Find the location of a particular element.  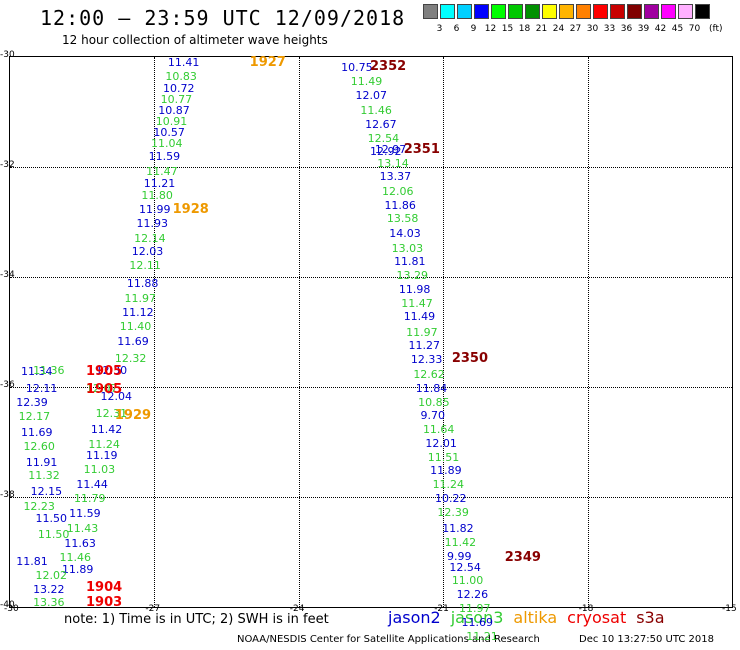

legend-cryosat: cryosat is located at coordinates (597, 617).